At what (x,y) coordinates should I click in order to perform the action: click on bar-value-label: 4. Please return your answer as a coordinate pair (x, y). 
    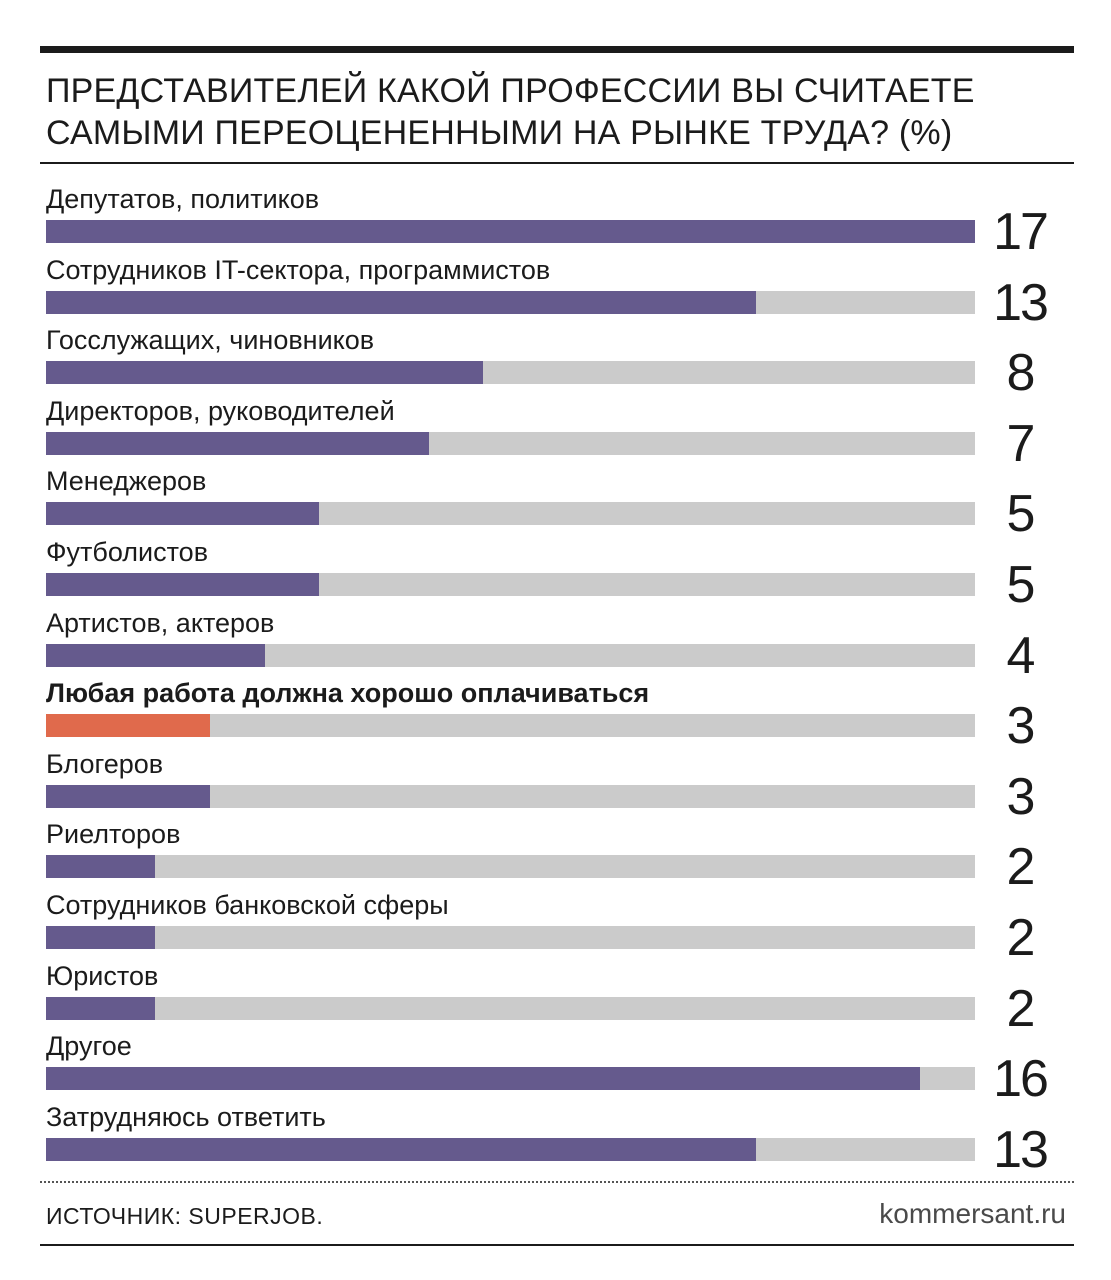
    Looking at the image, I should click on (1021, 655).